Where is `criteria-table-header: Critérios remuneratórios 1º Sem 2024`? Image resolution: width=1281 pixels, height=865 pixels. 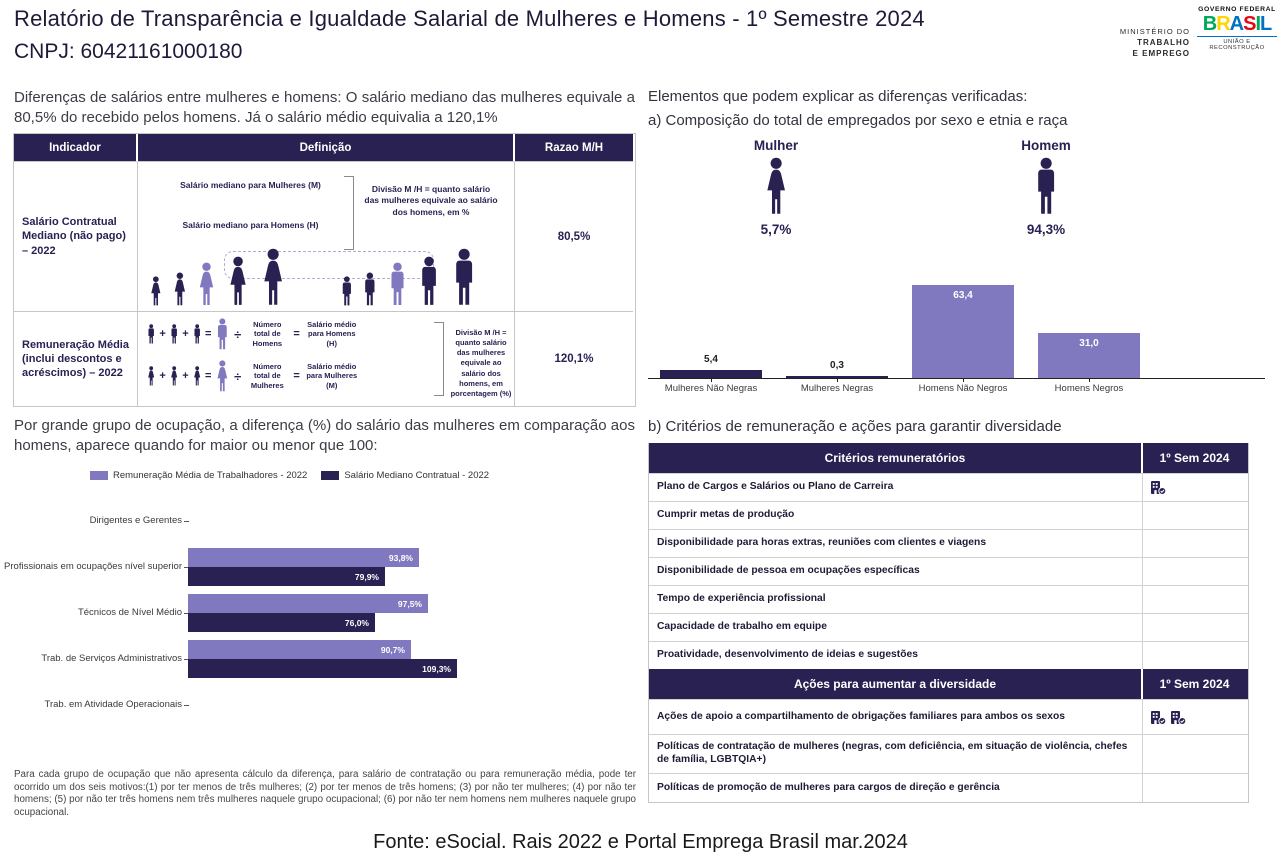 criteria-table-header: Critérios remuneratórios 1º Sem 2024 is located at coordinates (948, 458).